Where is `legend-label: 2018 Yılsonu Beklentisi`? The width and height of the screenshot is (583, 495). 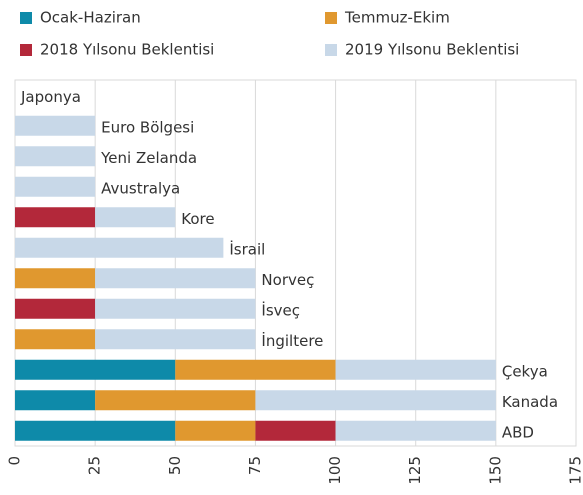 legend-label: 2018 Yılsonu Beklentisi is located at coordinates (127, 50).